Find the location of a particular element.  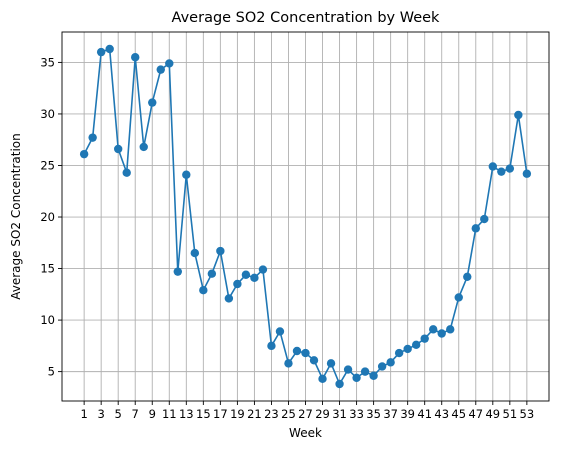

x-tick-label: 49 is located at coordinates (492, 414).